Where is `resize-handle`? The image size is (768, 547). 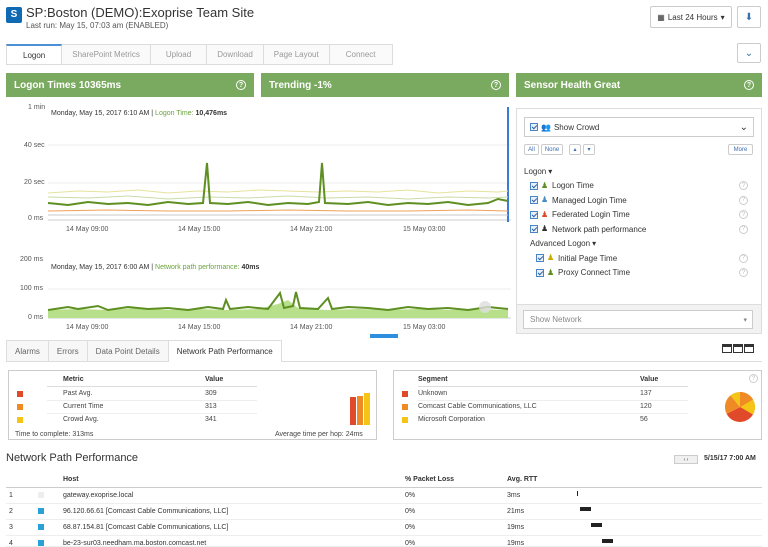 resize-handle is located at coordinates (384, 336).